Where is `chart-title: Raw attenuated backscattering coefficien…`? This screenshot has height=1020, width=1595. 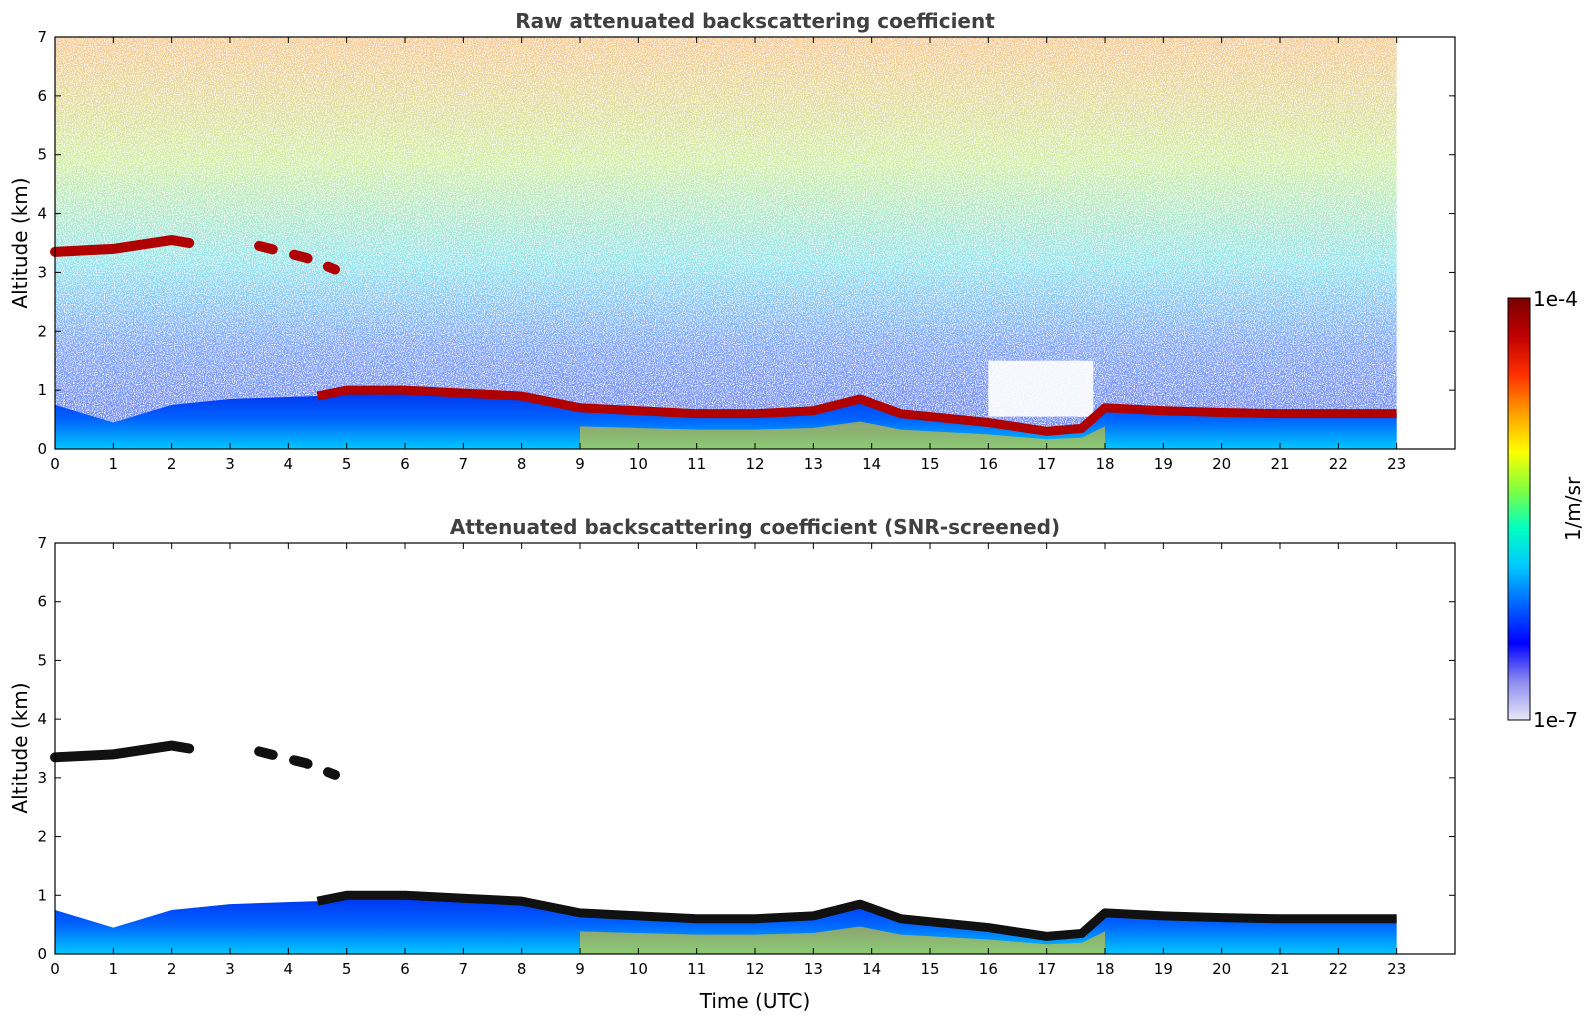 chart-title: Raw attenuated backscattering coefficien… is located at coordinates (755, 21).